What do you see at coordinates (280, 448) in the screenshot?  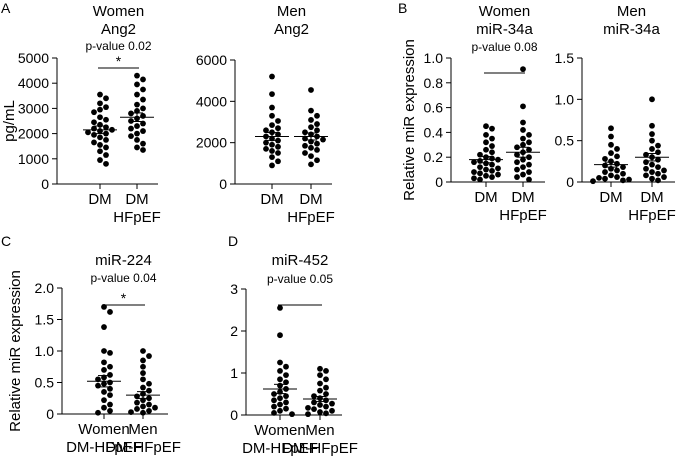 I see `chart-d-category-label: DM-HFpEF` at bounding box center [280, 448].